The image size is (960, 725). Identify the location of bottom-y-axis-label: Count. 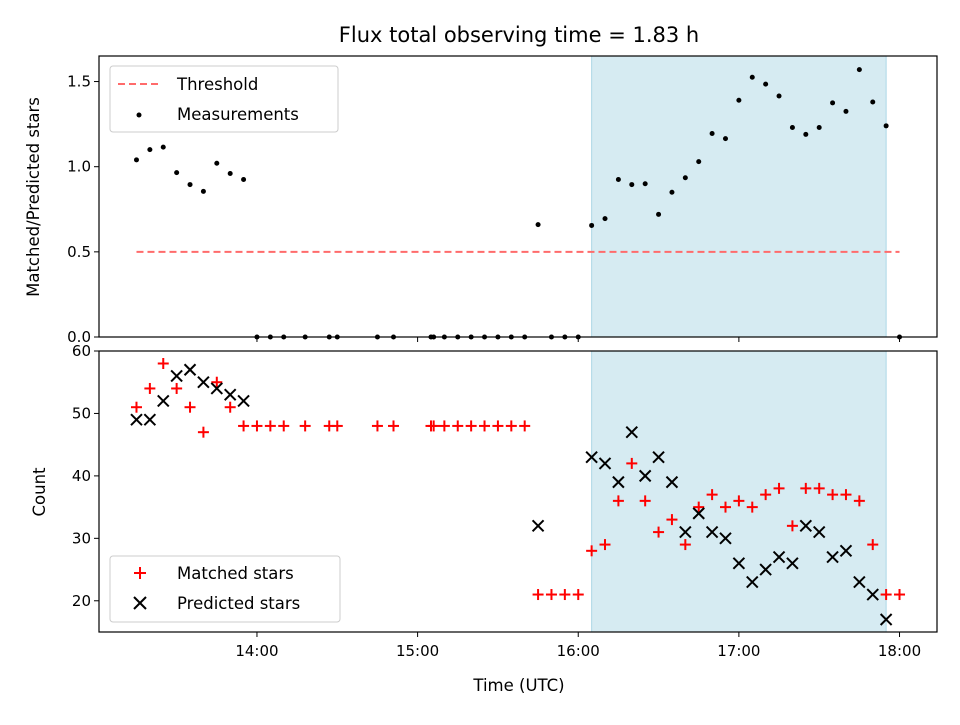
(39, 492).